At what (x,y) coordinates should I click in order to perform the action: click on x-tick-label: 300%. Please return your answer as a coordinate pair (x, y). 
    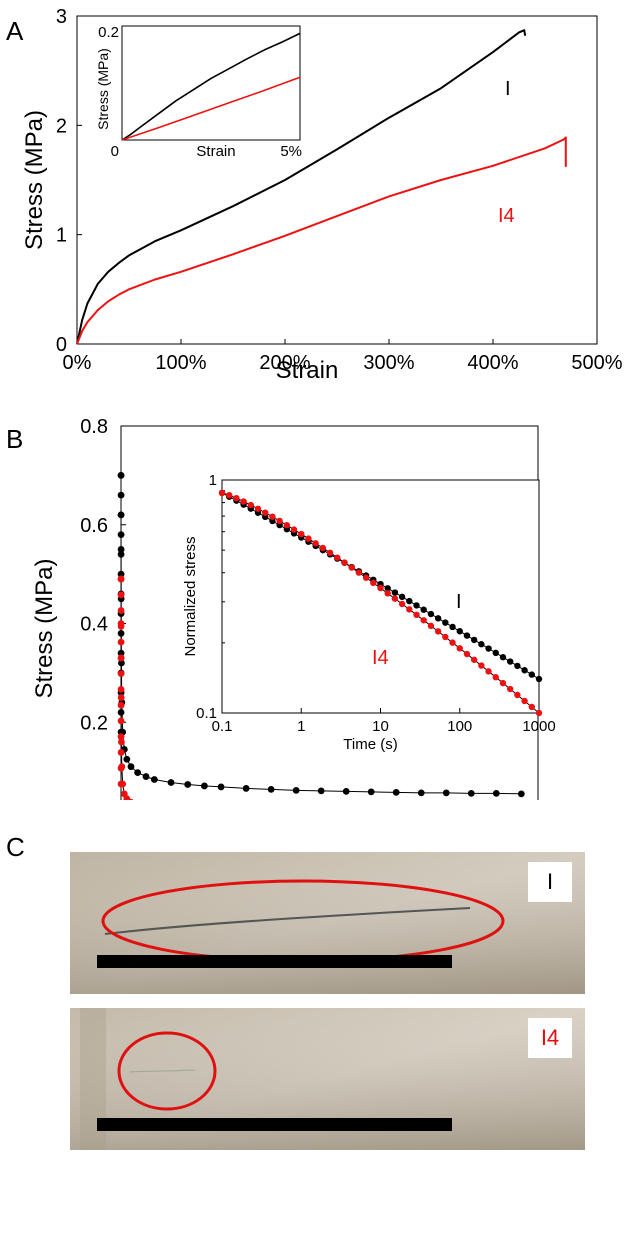
    Looking at the image, I should click on (388, 363).